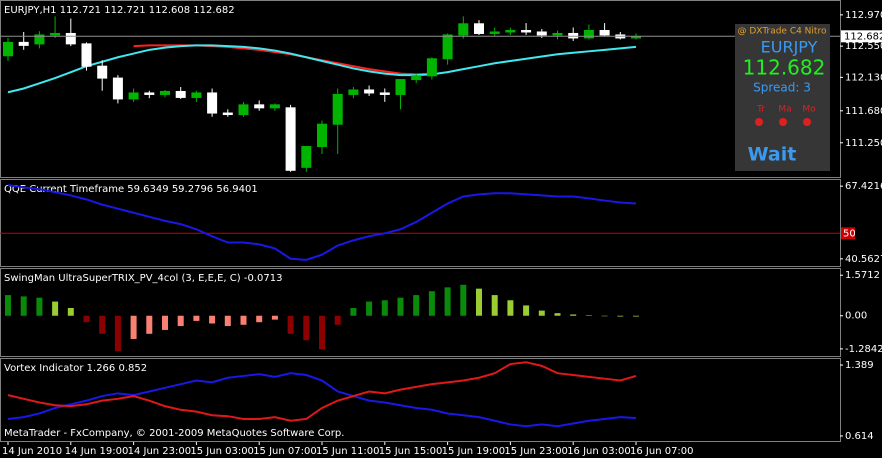 This screenshot has width=882, height=458. What do you see at coordinates (863, 349) in the screenshot?
I see `y-tick-label: -1.2842` at bounding box center [863, 349].